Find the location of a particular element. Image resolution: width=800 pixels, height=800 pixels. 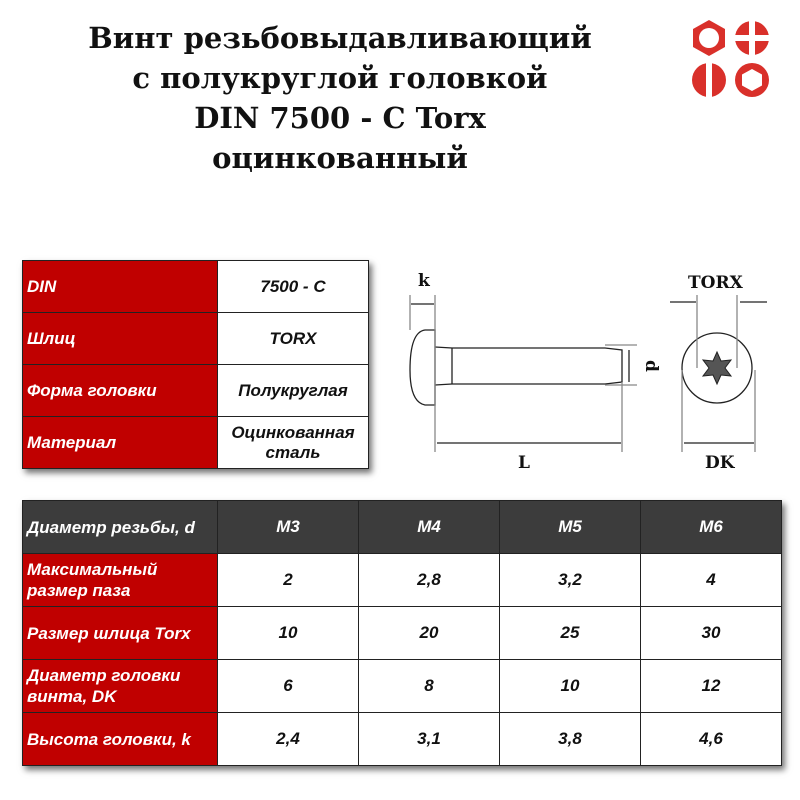

header-cell: M4 is located at coordinates (429, 527).